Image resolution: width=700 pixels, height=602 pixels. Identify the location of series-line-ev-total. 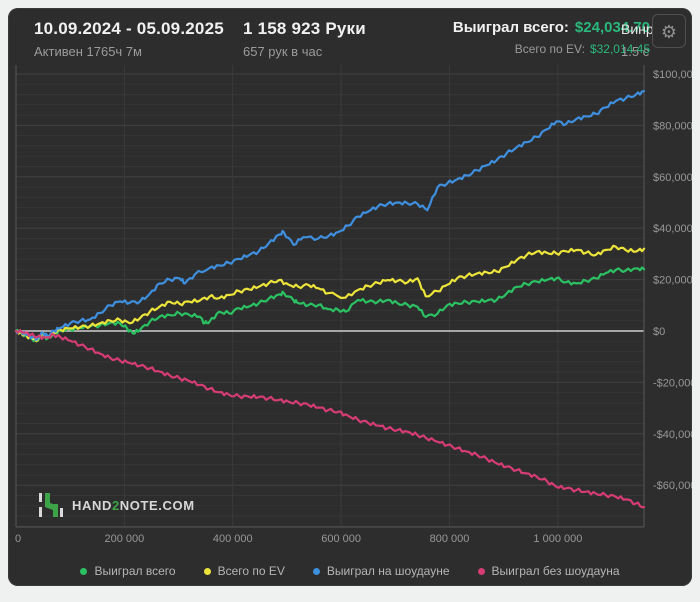
(330, 293).